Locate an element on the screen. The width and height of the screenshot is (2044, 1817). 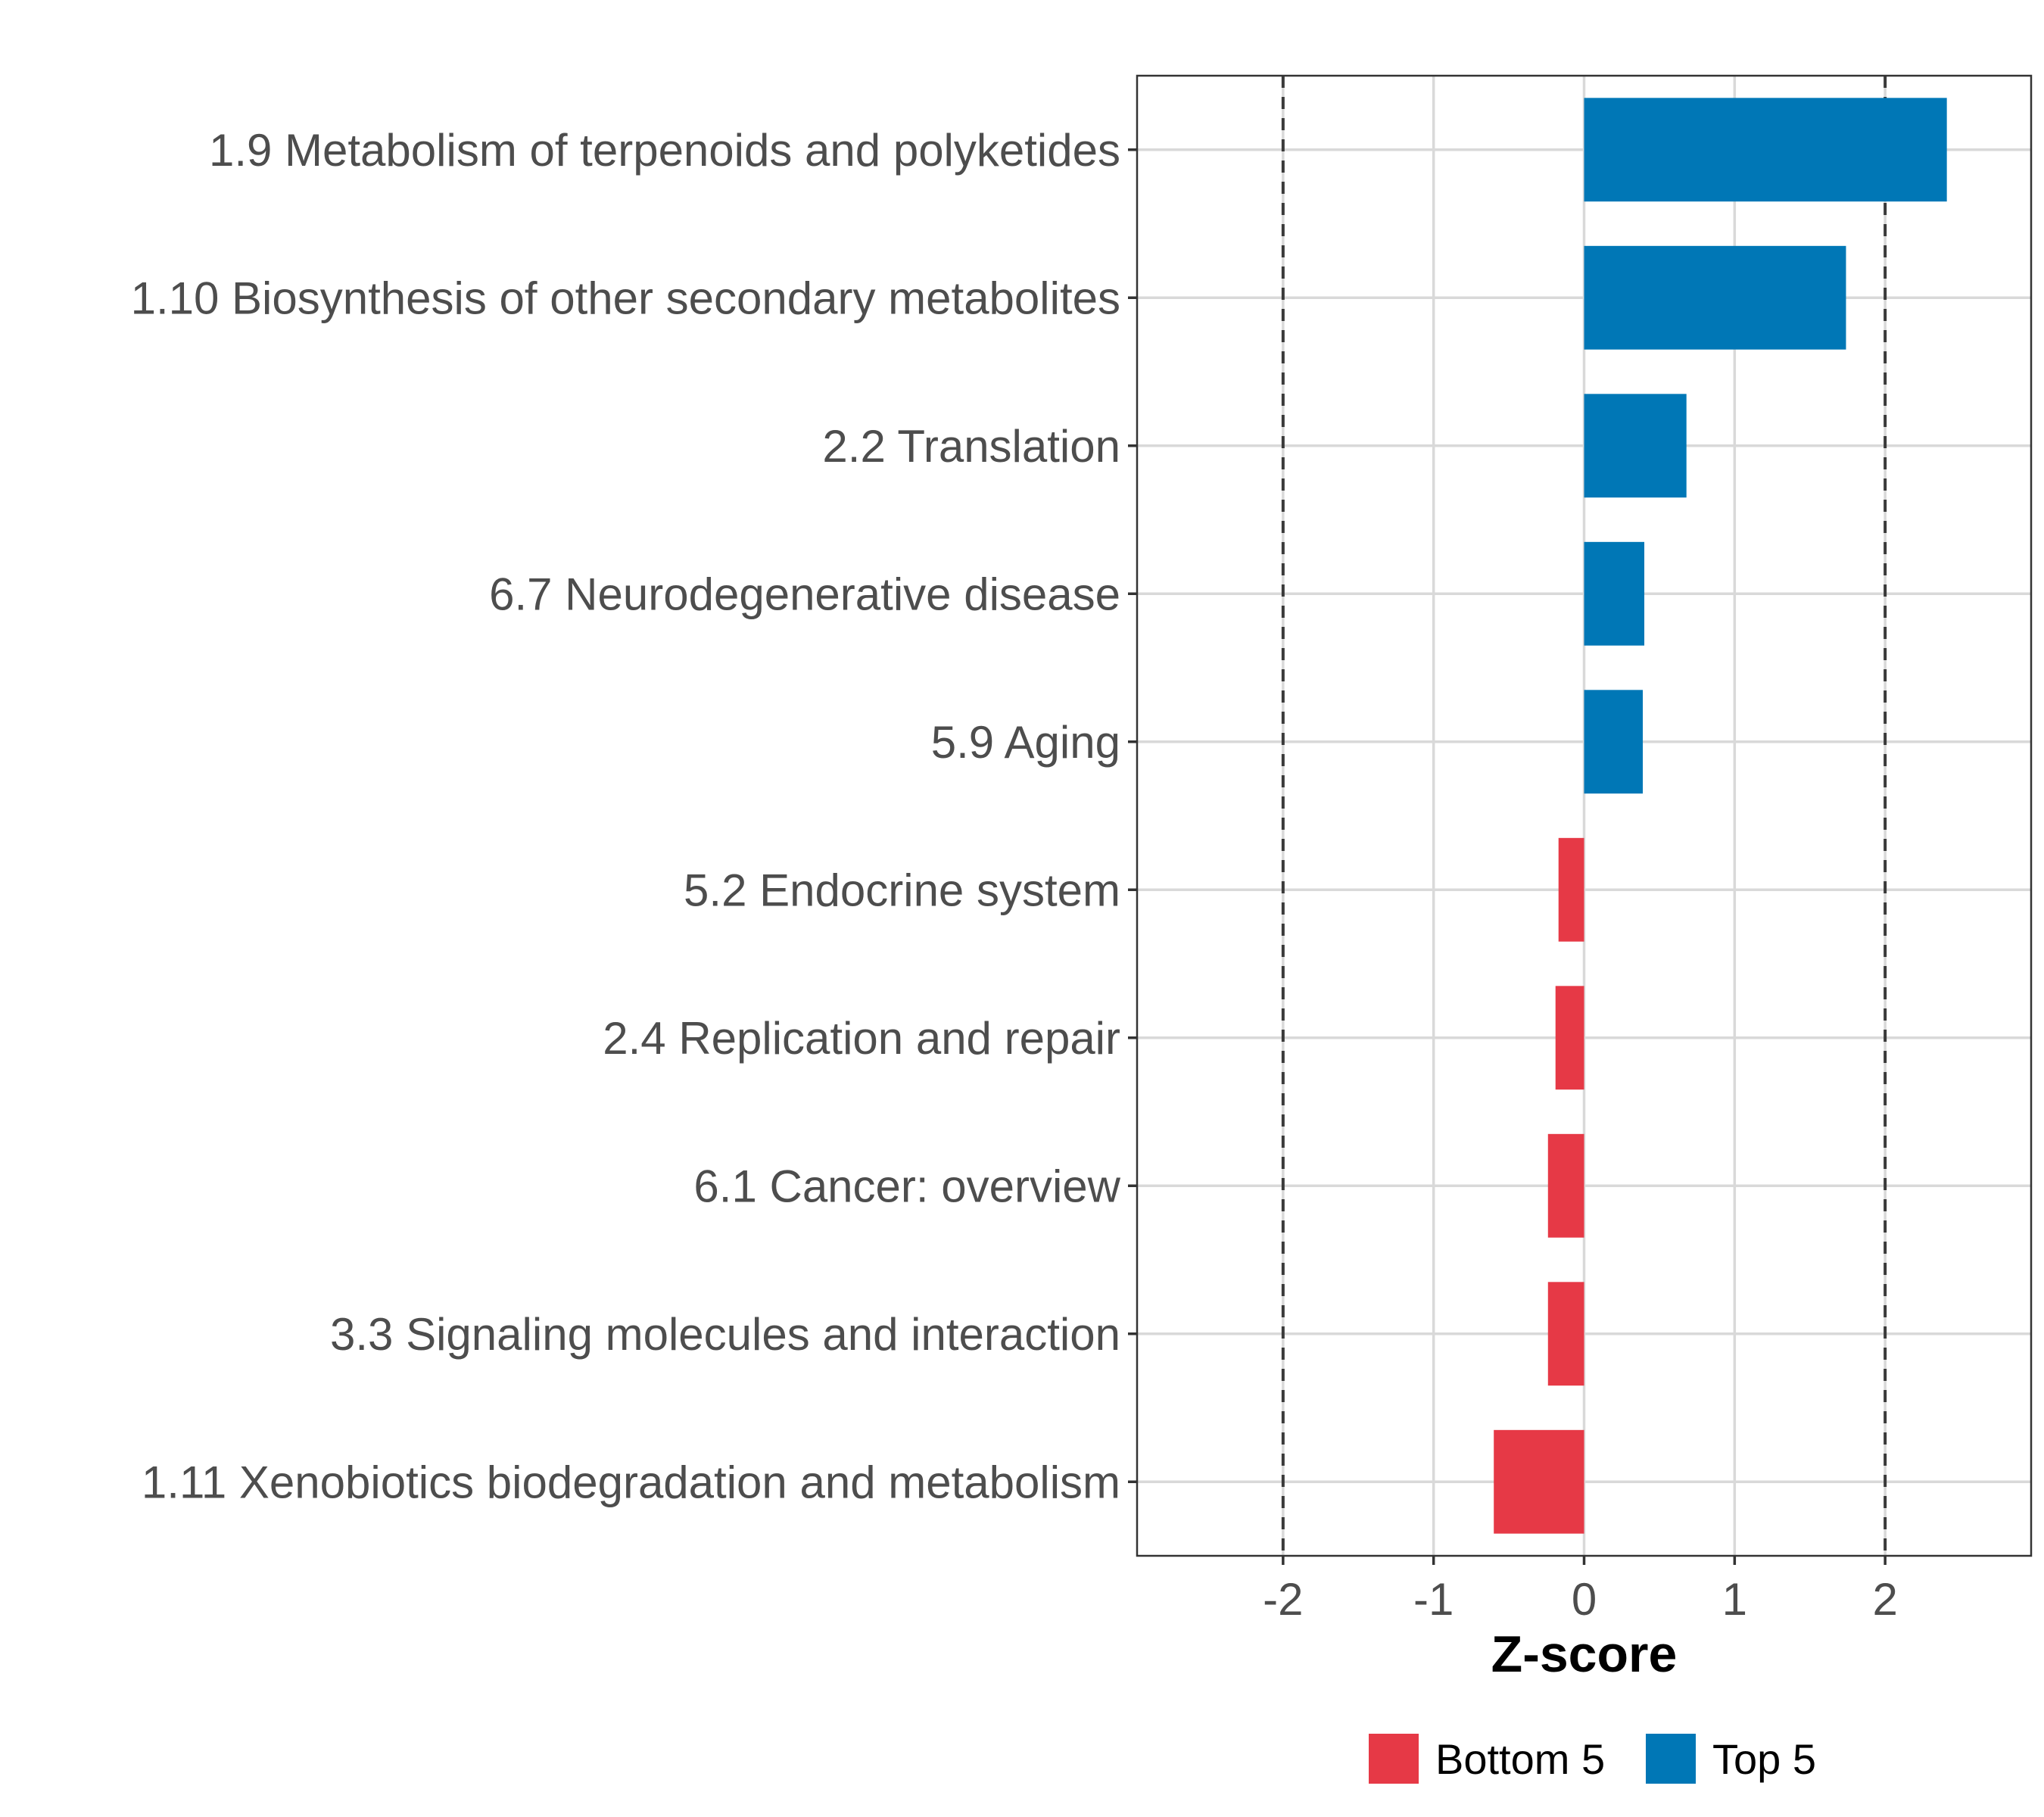
category-label: 6.7 Neurodegenerative disease is located at coordinates (804, 594).